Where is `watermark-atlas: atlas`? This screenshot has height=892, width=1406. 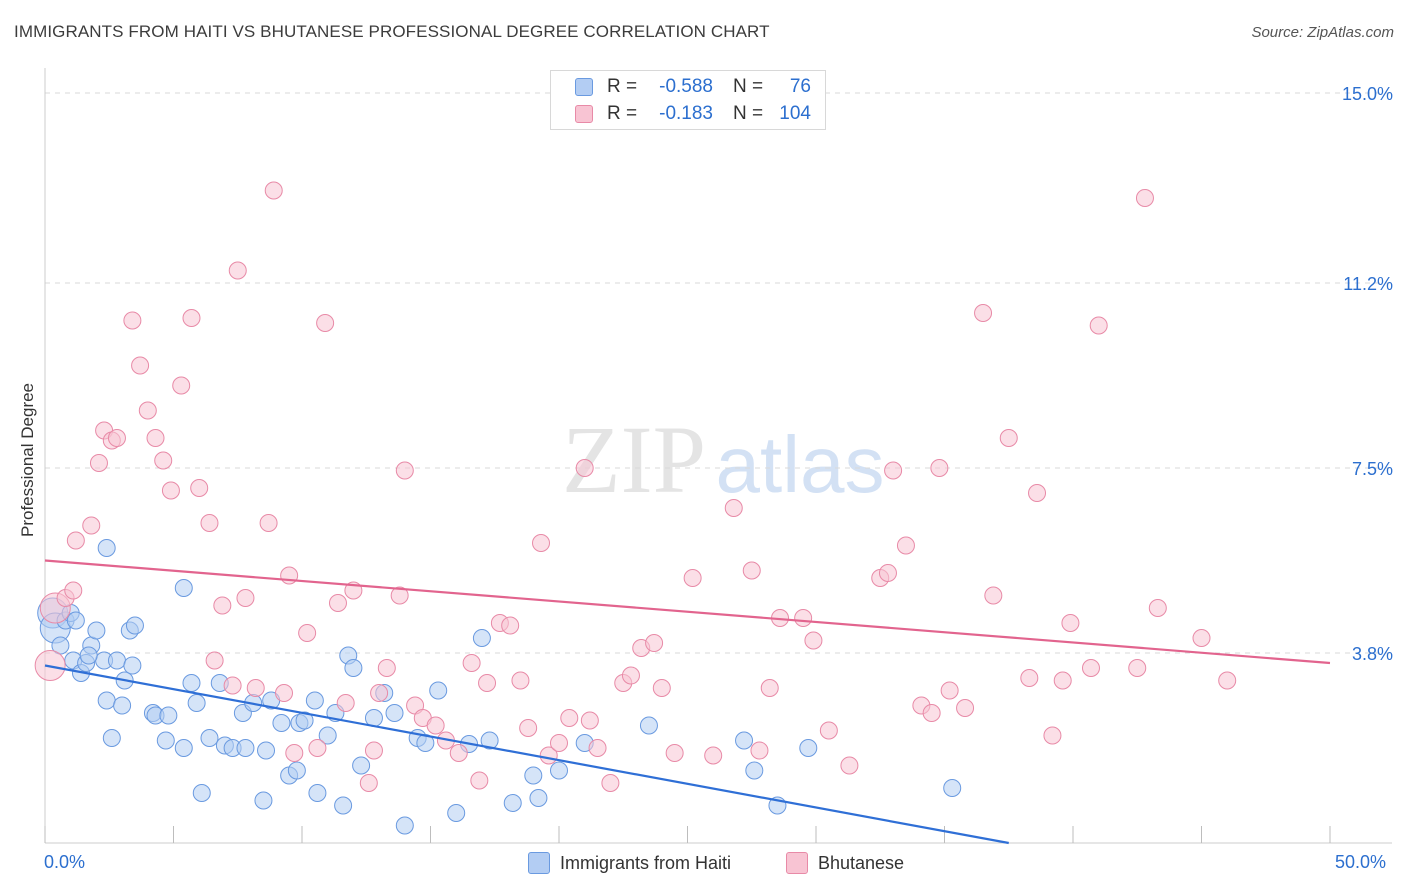 watermark-atlas: atlas is located at coordinates (800, 464).